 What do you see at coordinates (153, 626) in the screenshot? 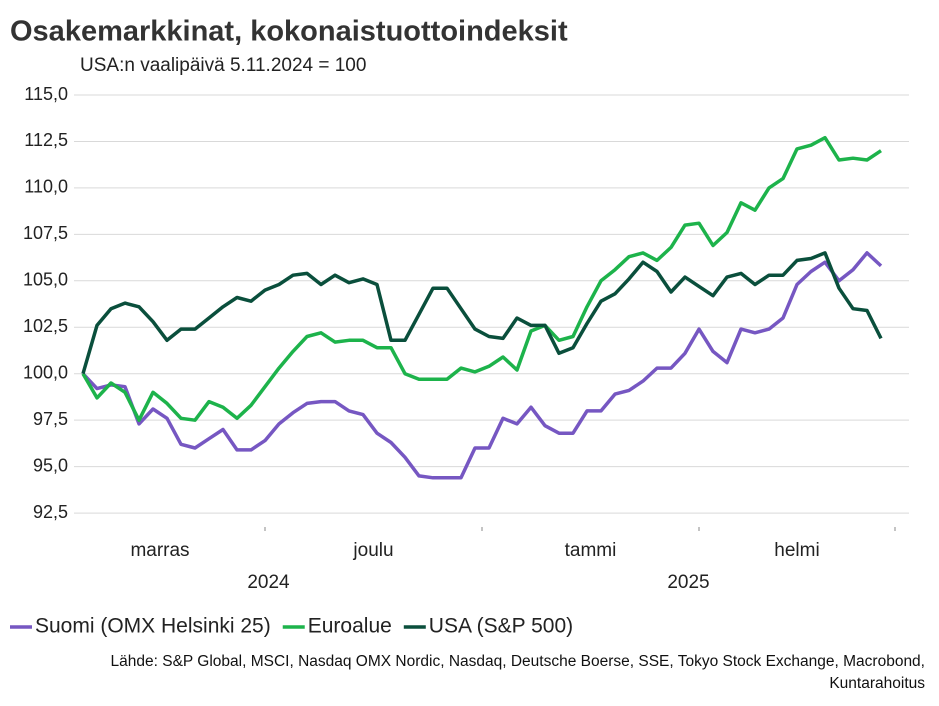
I see `legend-label: Suomi (OMX Helsinki 25)` at bounding box center [153, 626].